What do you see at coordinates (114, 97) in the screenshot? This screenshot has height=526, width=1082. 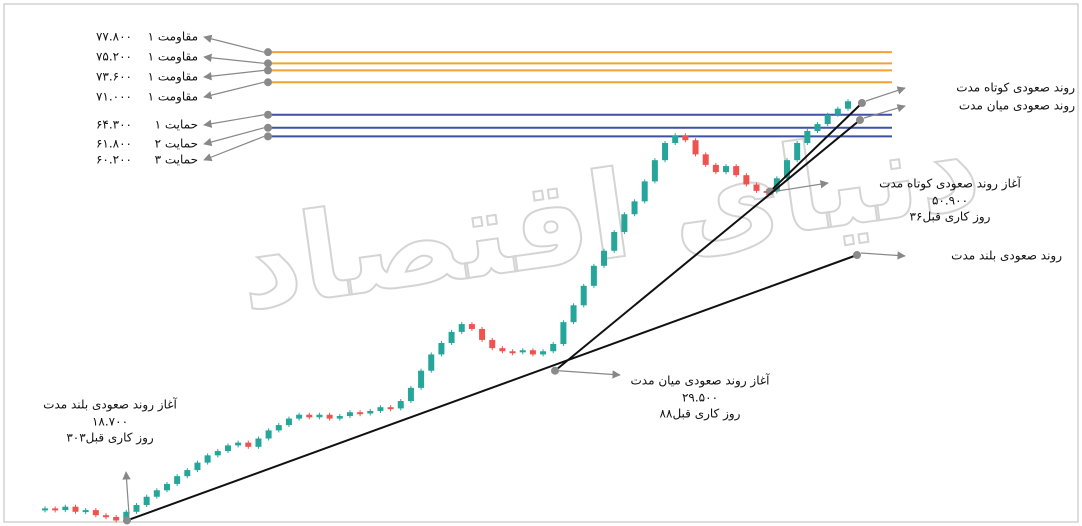 I see `level-price: ۷۱.۰۰۰` at bounding box center [114, 97].